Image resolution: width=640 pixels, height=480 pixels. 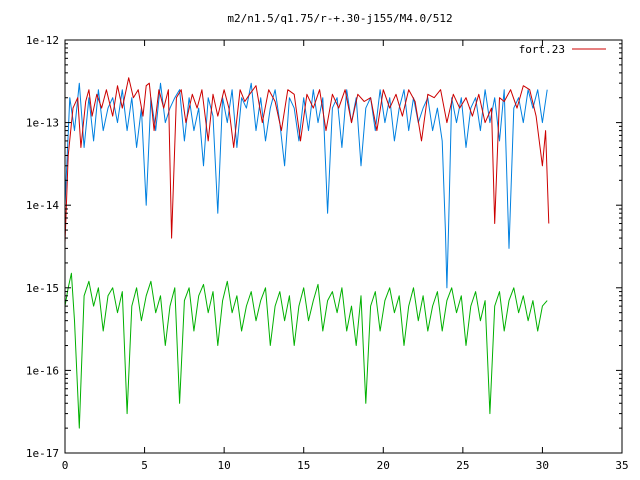 What do you see at coordinates (621, 465) in the screenshot?
I see `x-tick-label: 35` at bounding box center [621, 465].